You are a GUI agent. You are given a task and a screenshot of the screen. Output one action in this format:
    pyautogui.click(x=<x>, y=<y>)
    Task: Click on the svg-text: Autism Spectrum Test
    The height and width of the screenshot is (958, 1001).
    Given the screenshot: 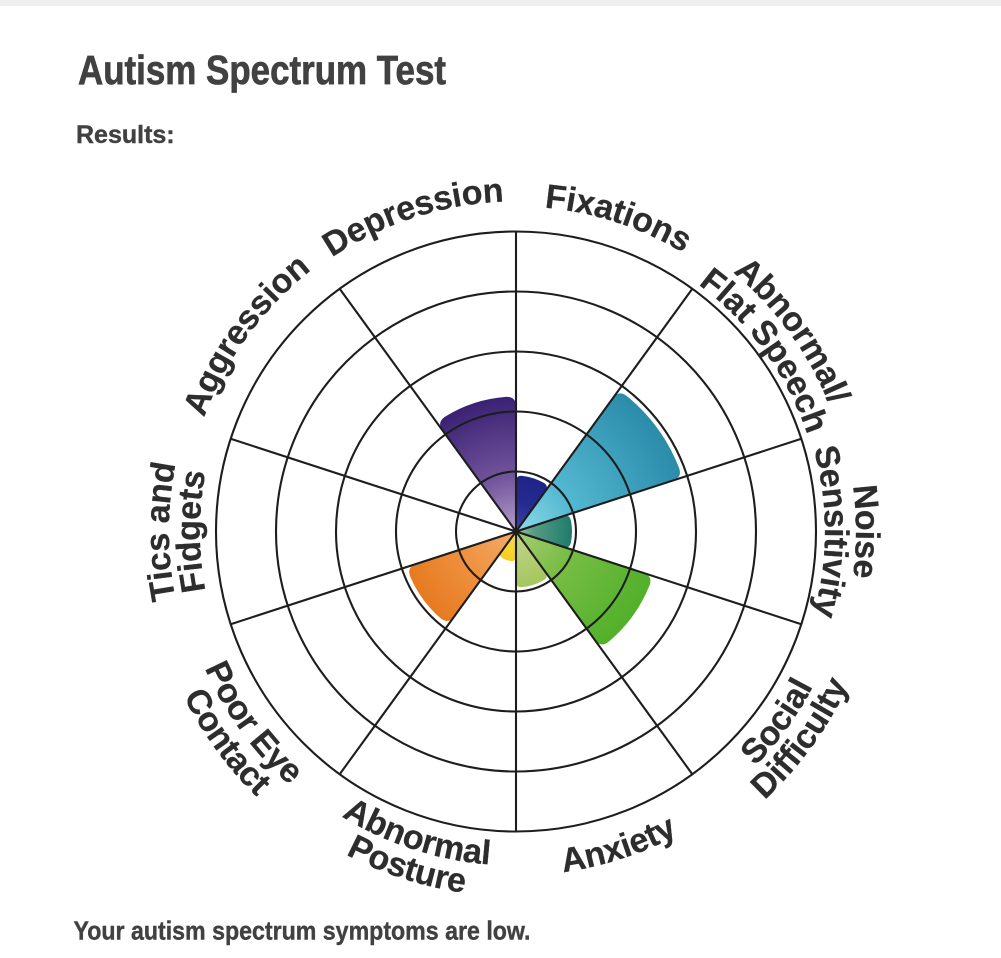 What is the action you would take?
    pyautogui.click(x=262, y=70)
    